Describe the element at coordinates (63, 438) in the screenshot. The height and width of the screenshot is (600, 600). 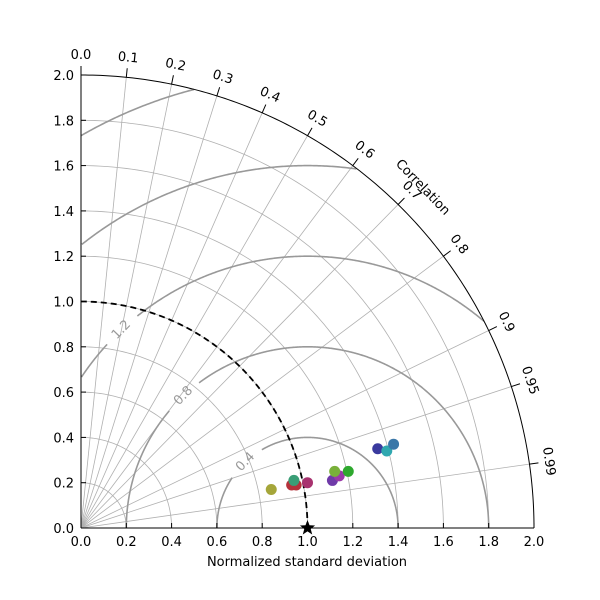
I see `y-tick-label: 0.4` at that location.